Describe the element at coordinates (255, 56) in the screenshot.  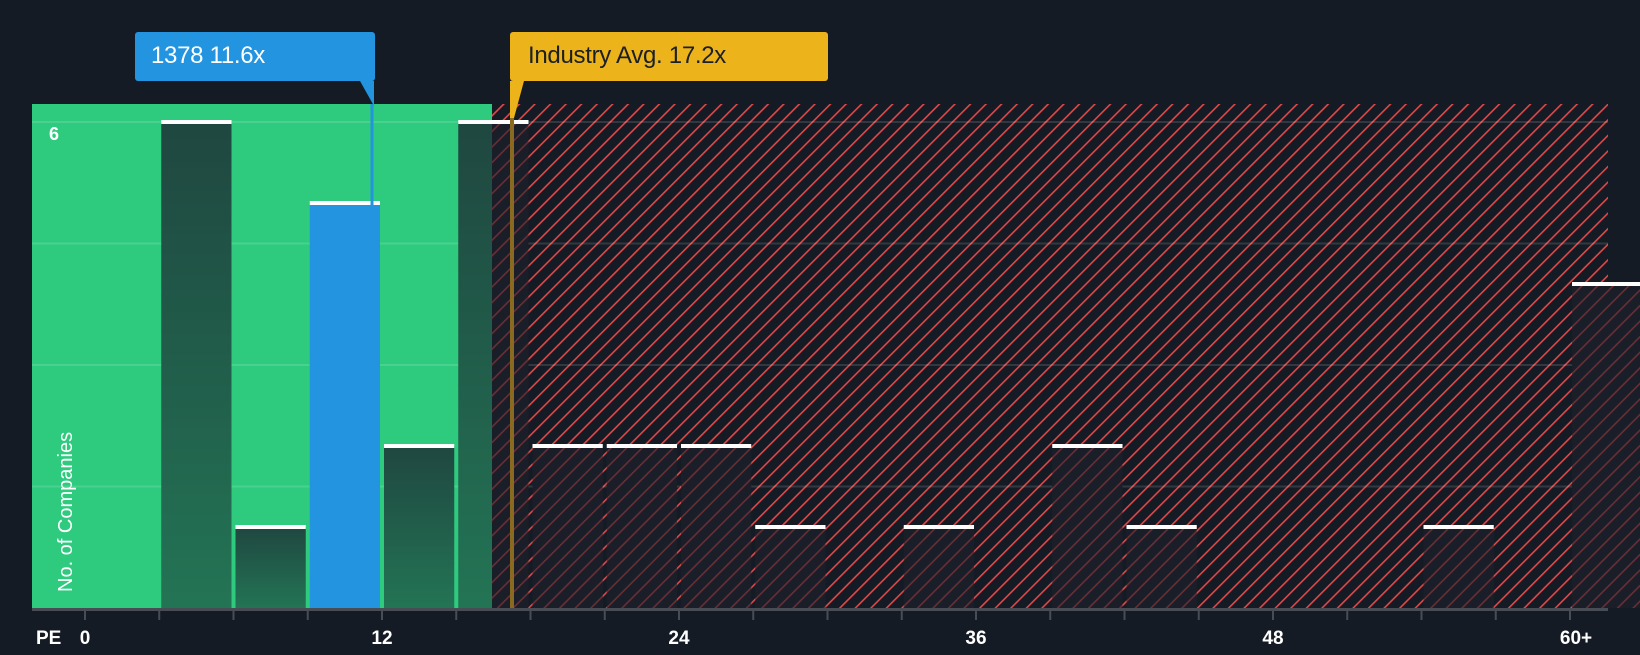
I see `company-pe-label: 1378 11.6x` at that location.